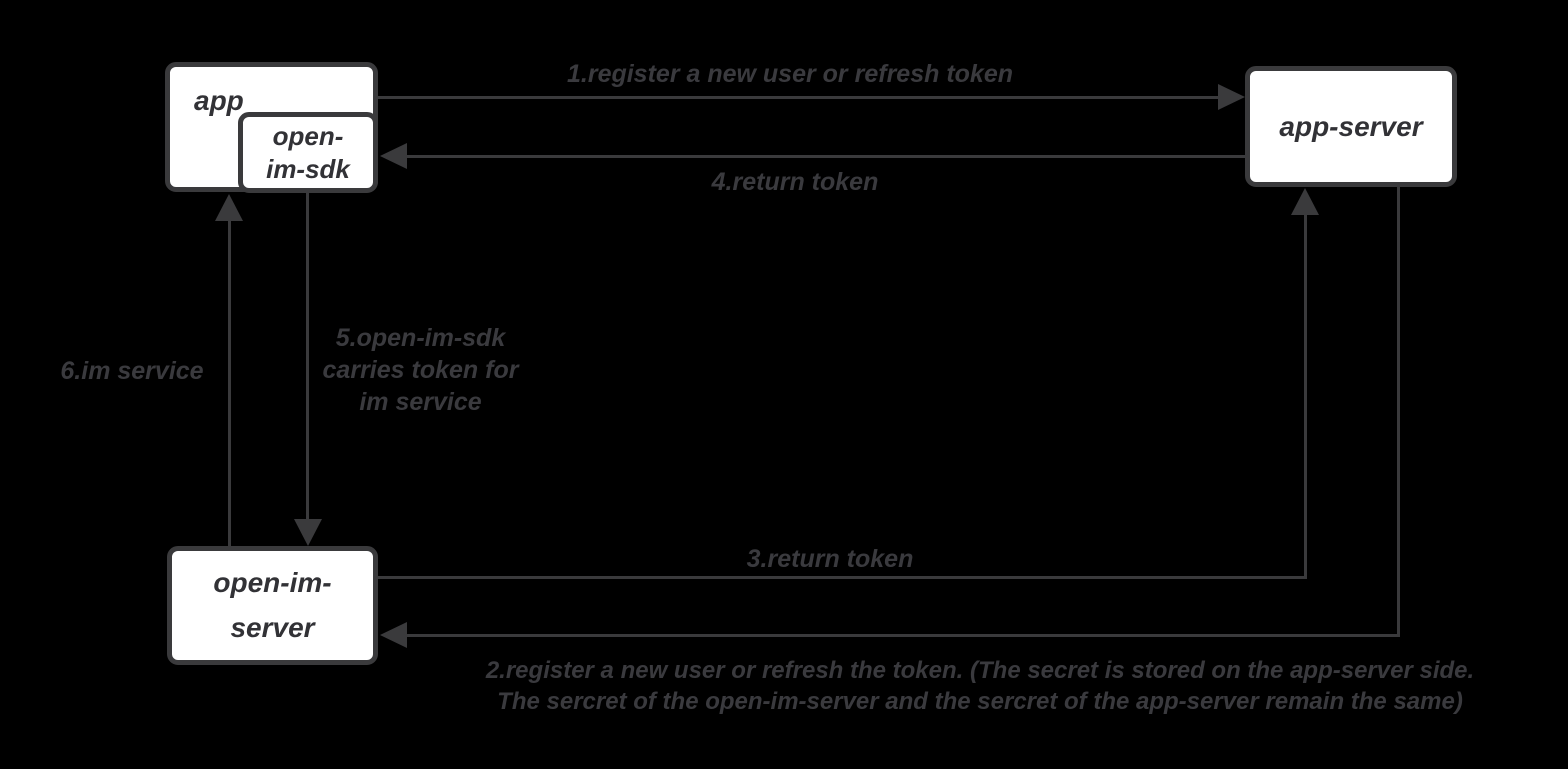 Image resolution: width=1568 pixels, height=769 pixels. Describe the element at coordinates (1398, 412) in the screenshot. I see `edge-2-line-vertical` at that location.